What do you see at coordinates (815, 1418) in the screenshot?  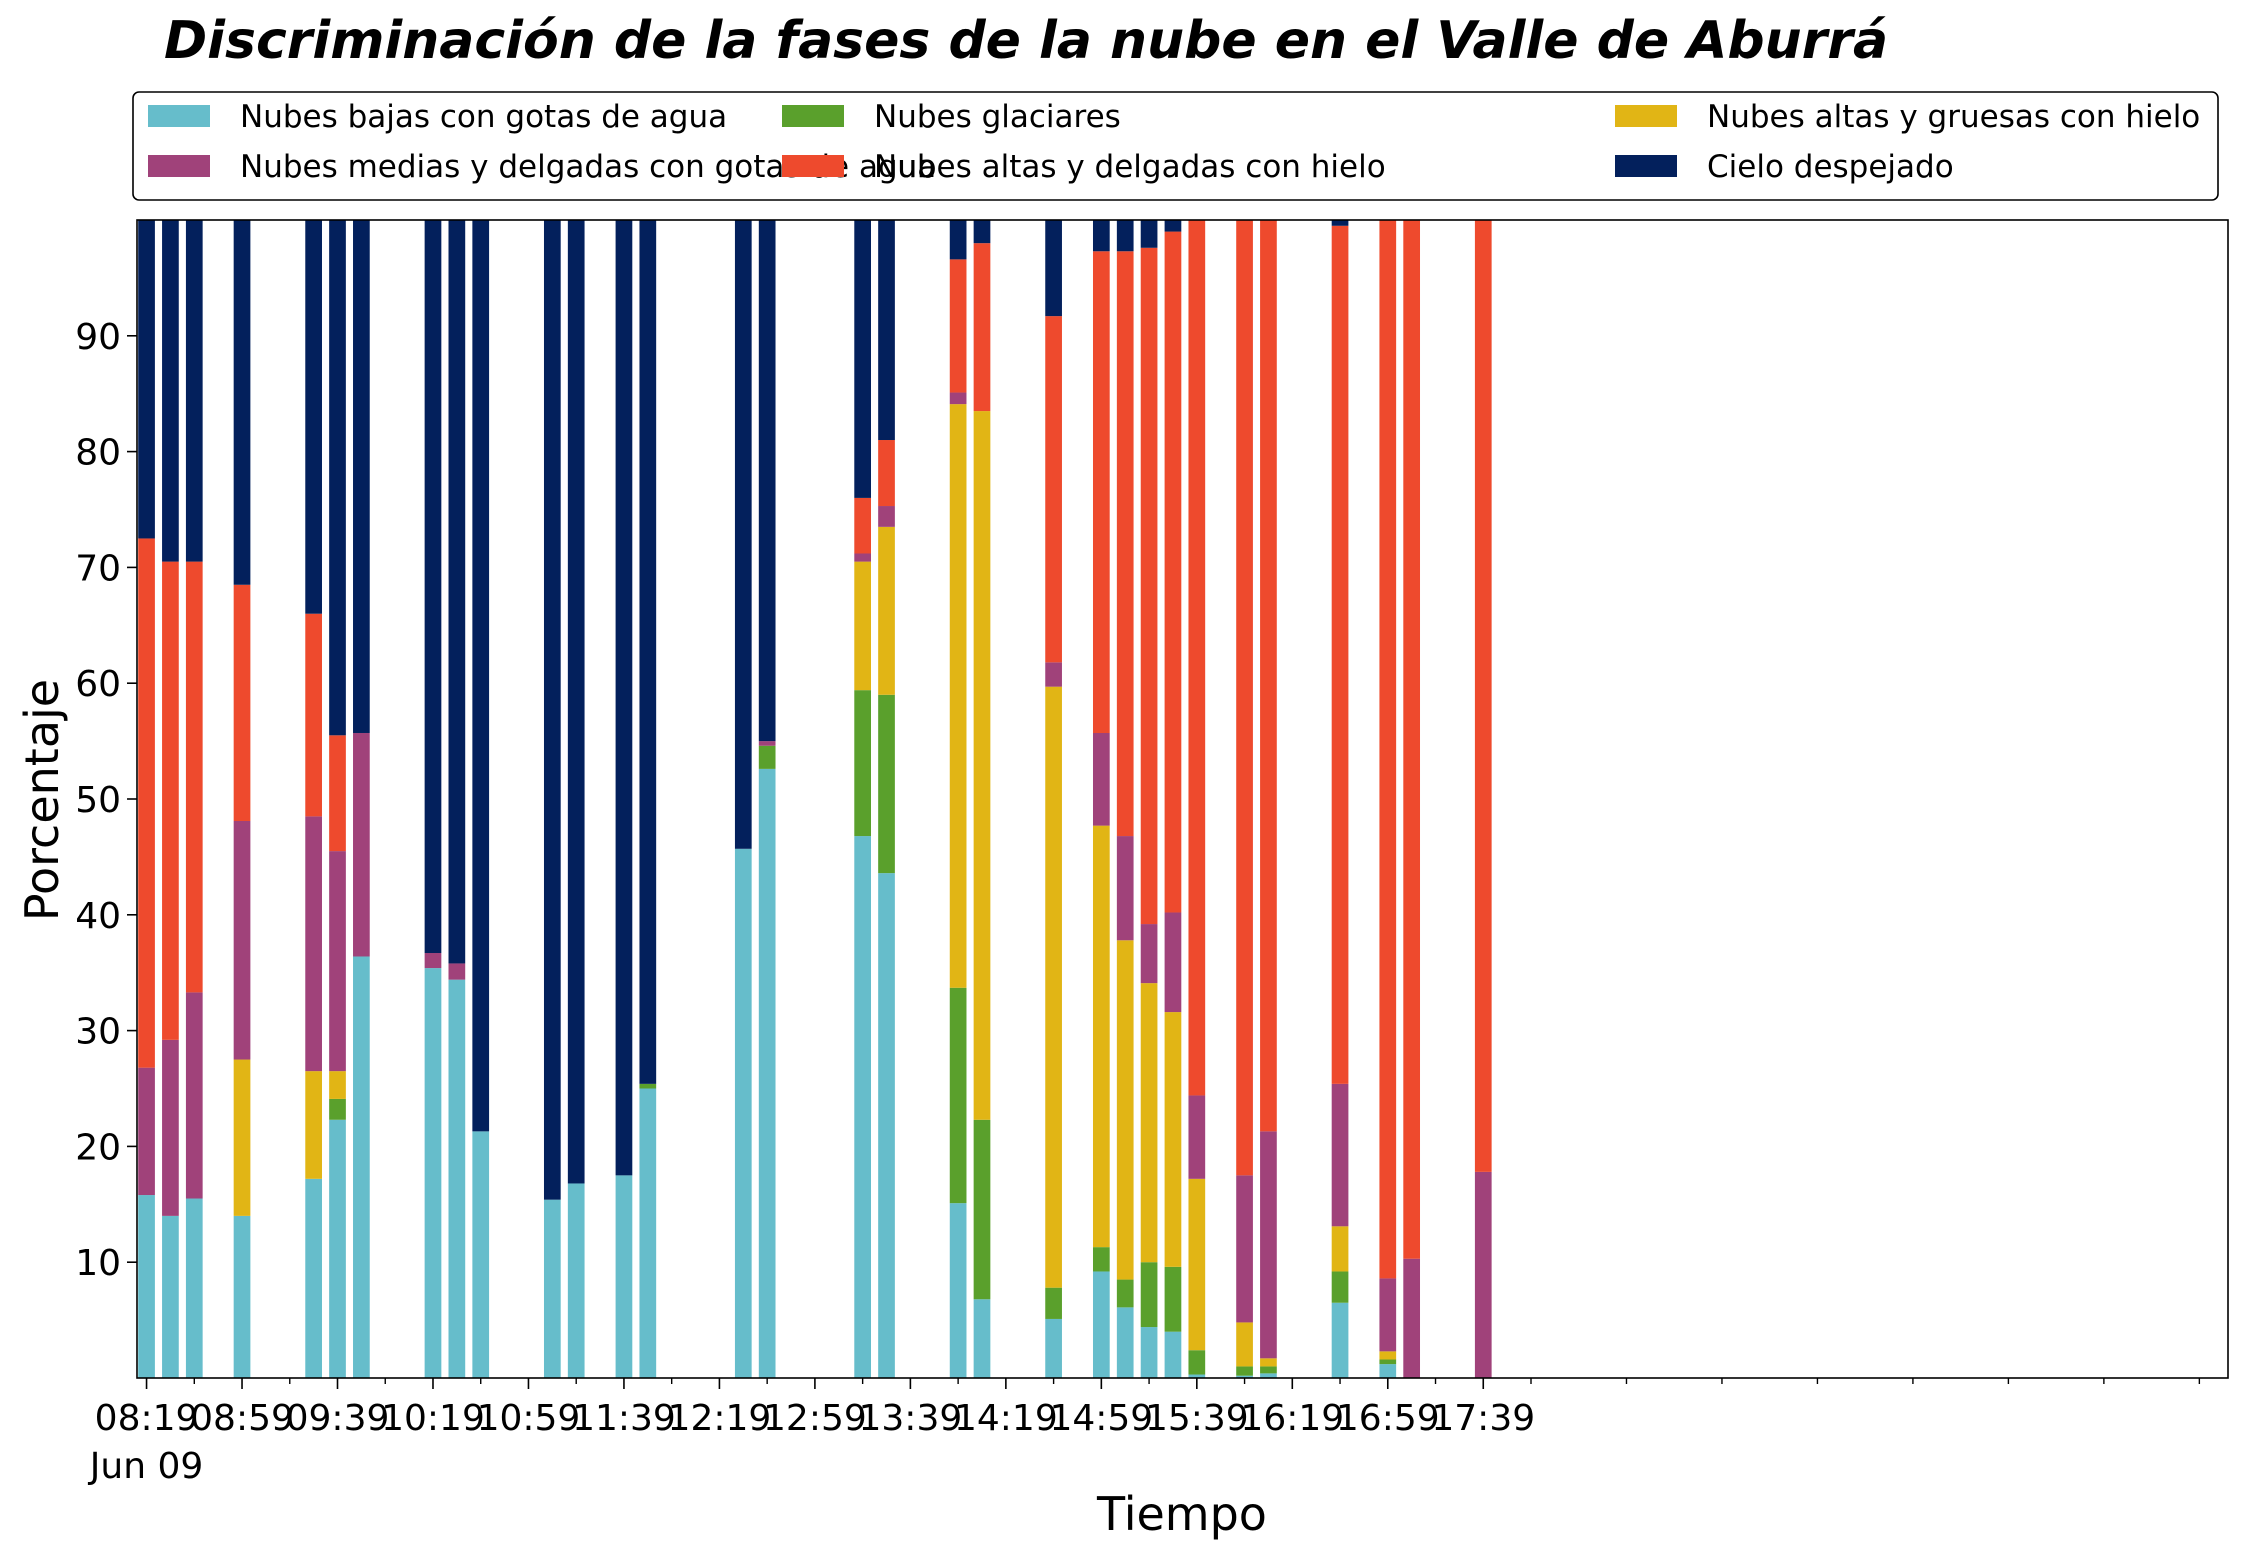 I see `x-tick-label: 12:59` at bounding box center [815, 1418].